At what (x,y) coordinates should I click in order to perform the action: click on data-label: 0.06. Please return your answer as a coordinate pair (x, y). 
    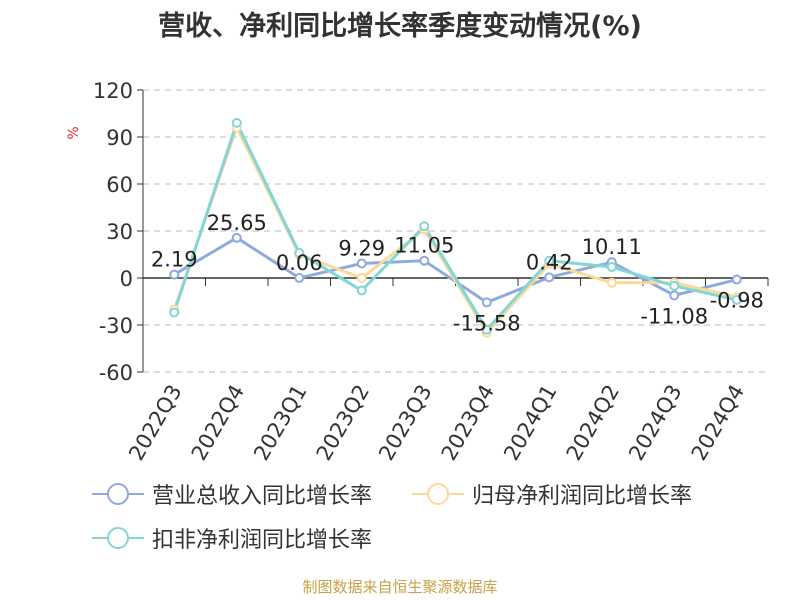
    Looking at the image, I should click on (299, 263).